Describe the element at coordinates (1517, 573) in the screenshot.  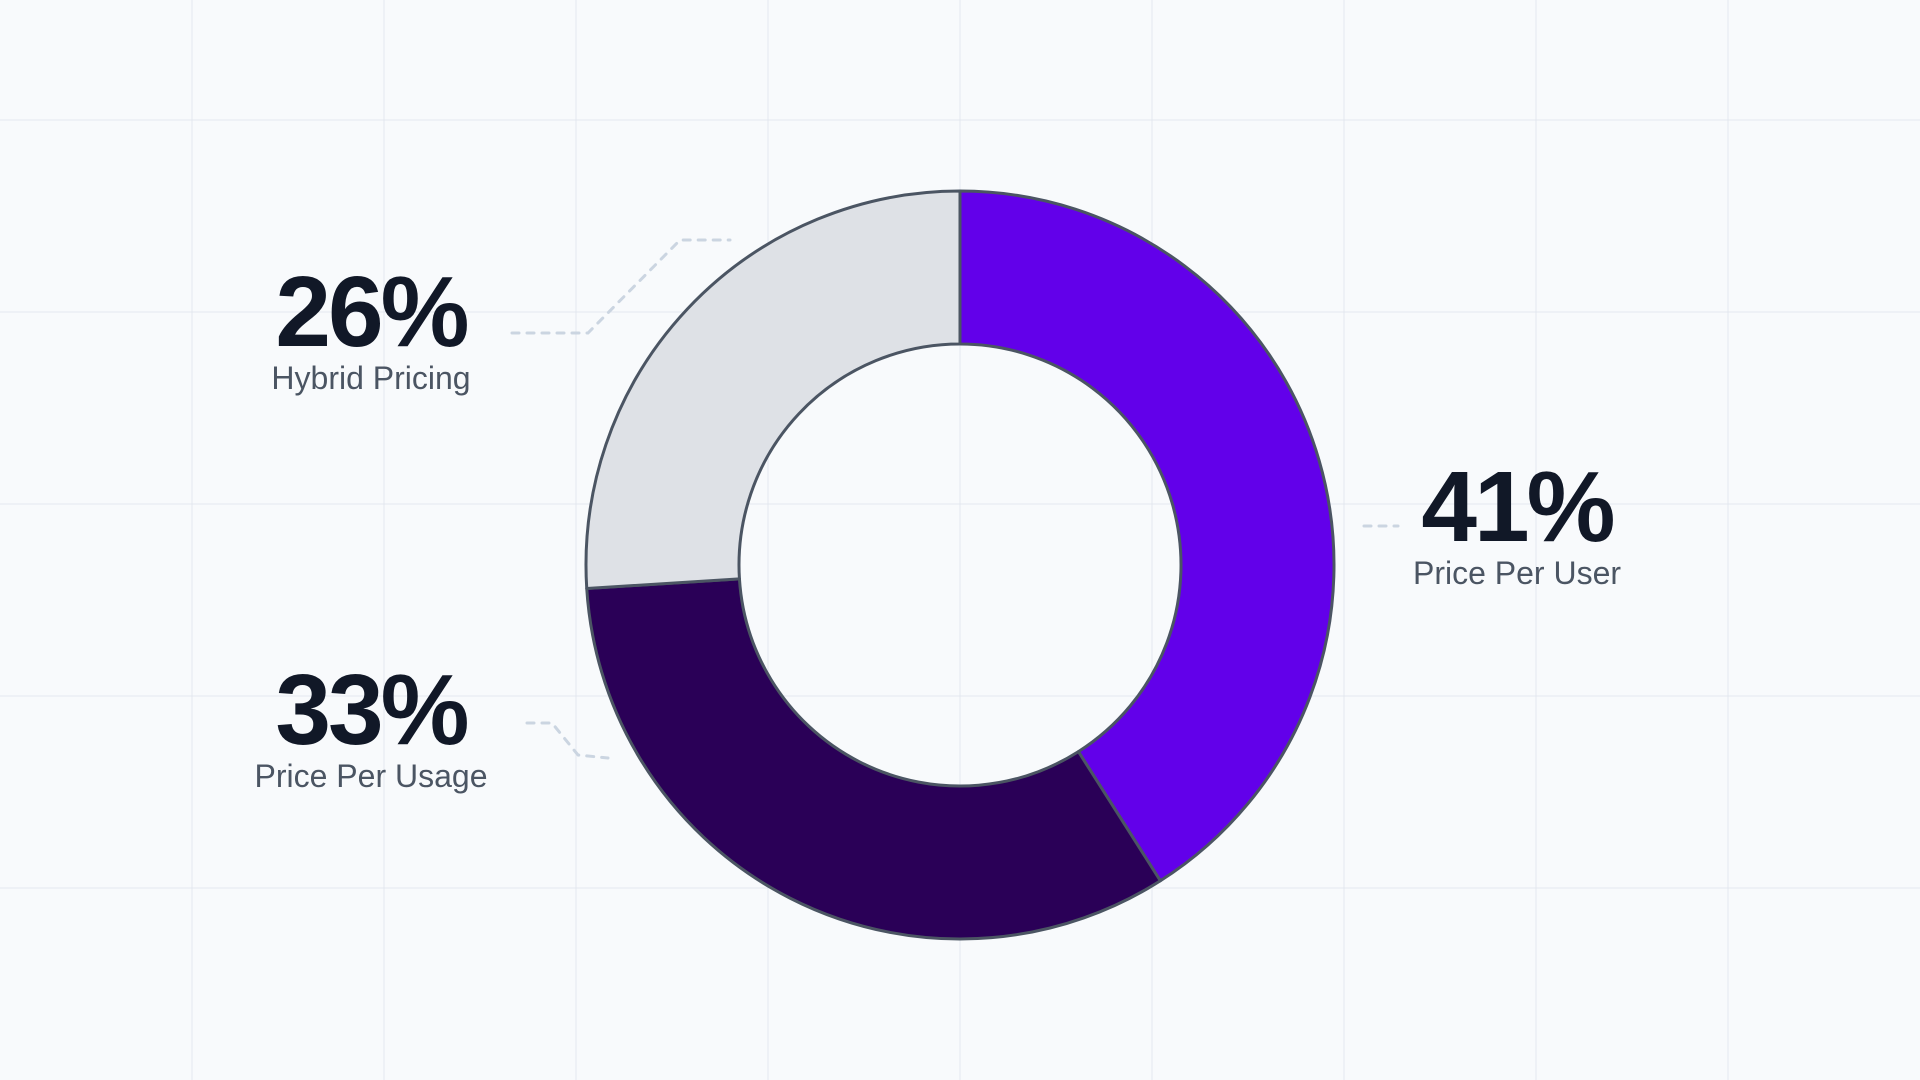
I see `data-label-price-per-user-name: Price Per User` at that location.